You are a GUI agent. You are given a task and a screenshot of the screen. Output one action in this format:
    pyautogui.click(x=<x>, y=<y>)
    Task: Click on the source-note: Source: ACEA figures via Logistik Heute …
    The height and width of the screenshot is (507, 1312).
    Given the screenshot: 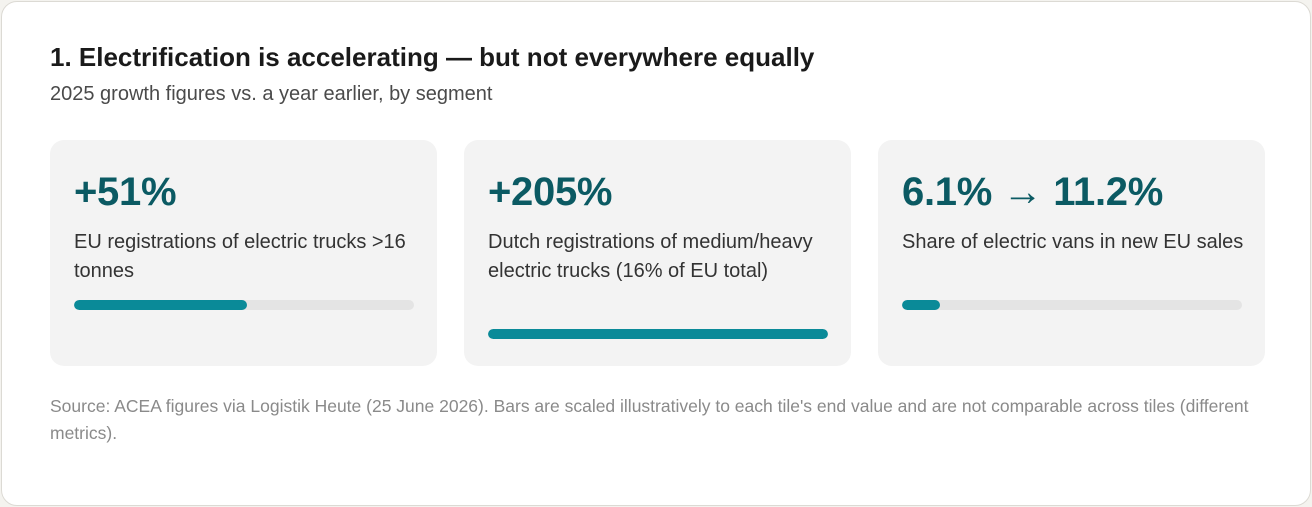 What is the action you would take?
    pyautogui.click(x=649, y=419)
    